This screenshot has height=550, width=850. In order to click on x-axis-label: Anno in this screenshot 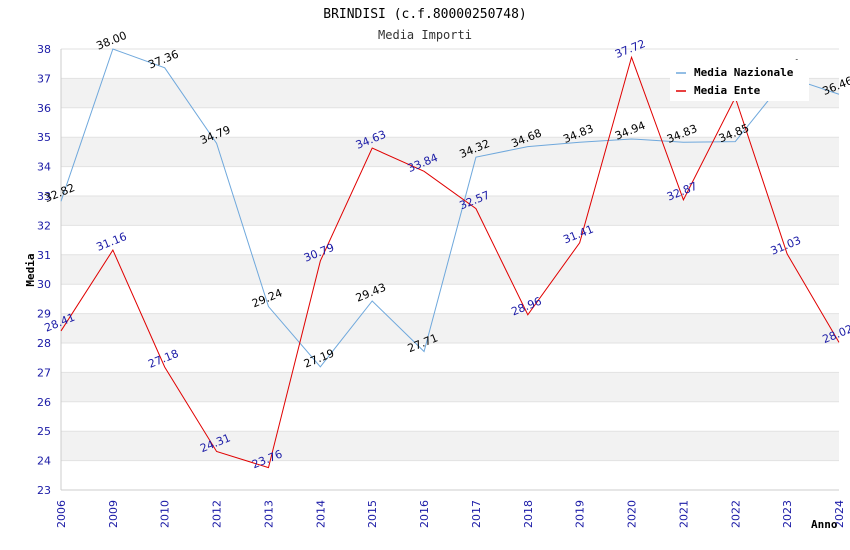, I will do `click(824, 524)`.